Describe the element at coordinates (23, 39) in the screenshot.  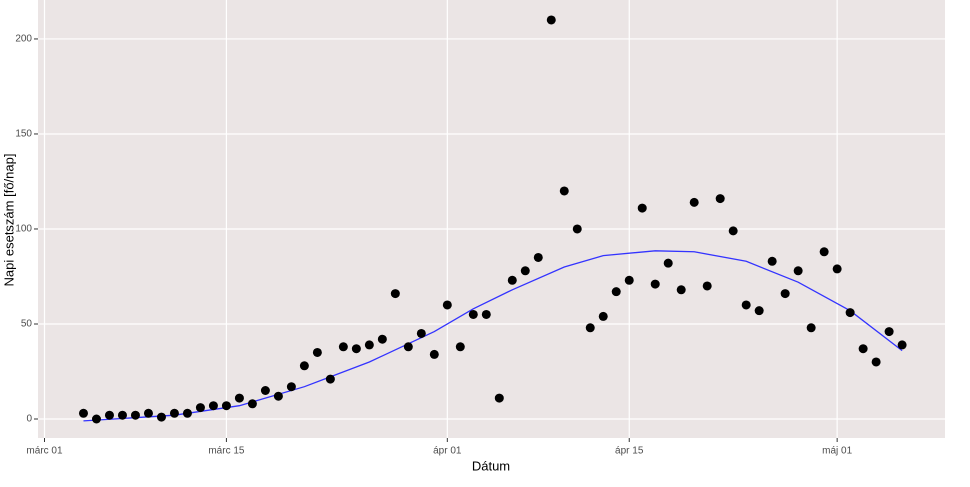
I see `y-tick-label: 200` at that location.